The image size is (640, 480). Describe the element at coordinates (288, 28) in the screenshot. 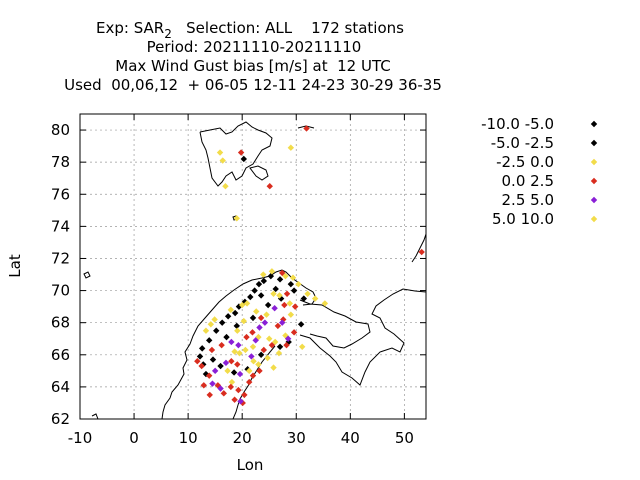

I see `title-line-1-tail: Selection: ALL 172 stations` at that location.